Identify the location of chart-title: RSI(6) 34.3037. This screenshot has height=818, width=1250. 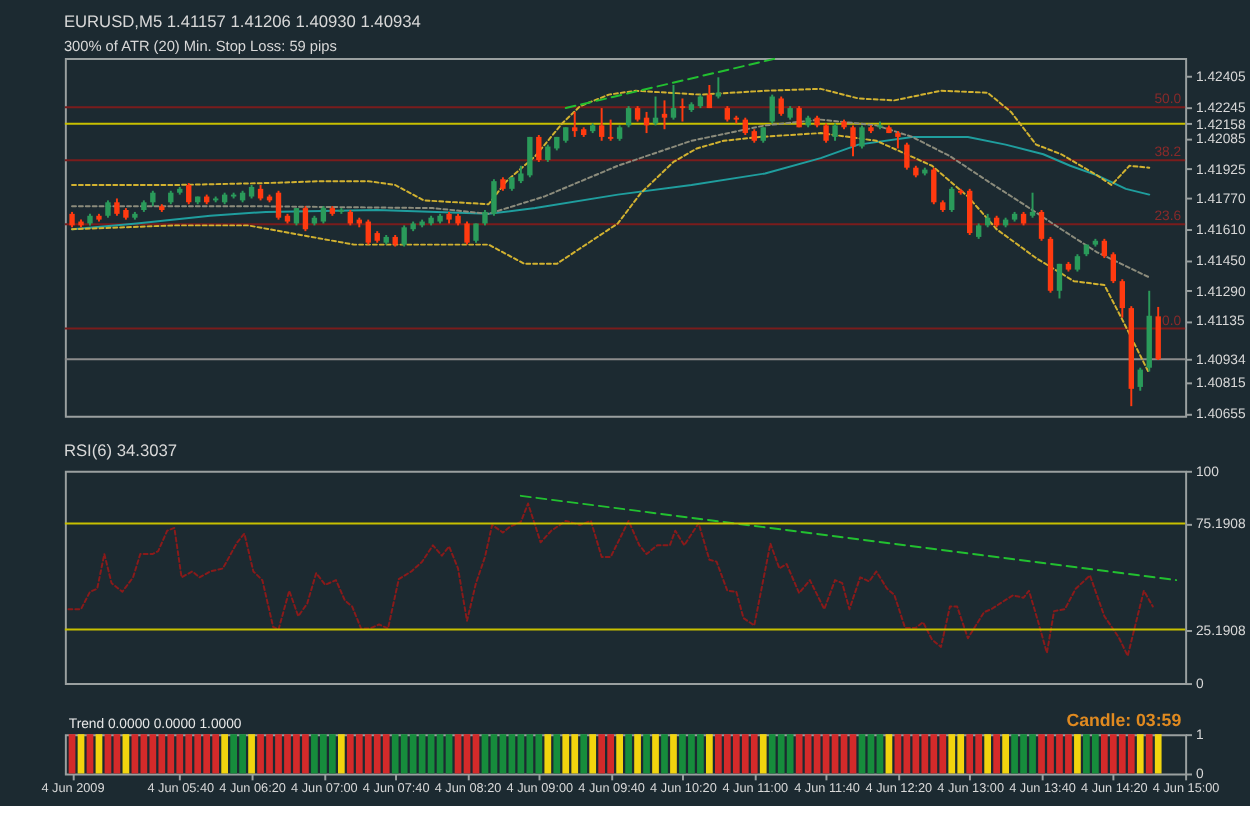
(120, 450).